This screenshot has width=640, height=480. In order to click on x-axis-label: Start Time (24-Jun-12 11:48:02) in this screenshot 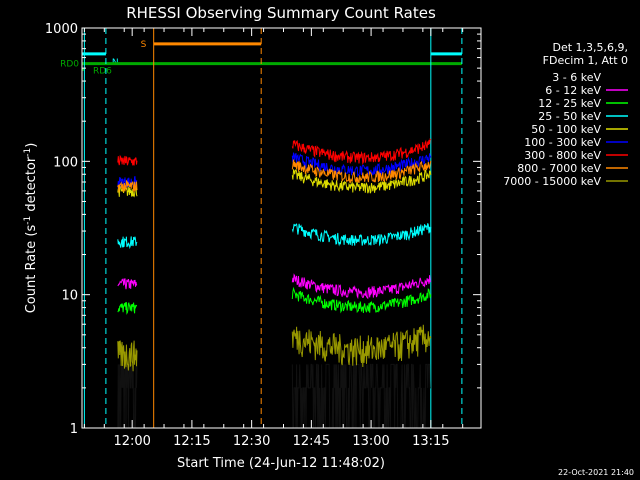, I will do `click(281, 463)`.